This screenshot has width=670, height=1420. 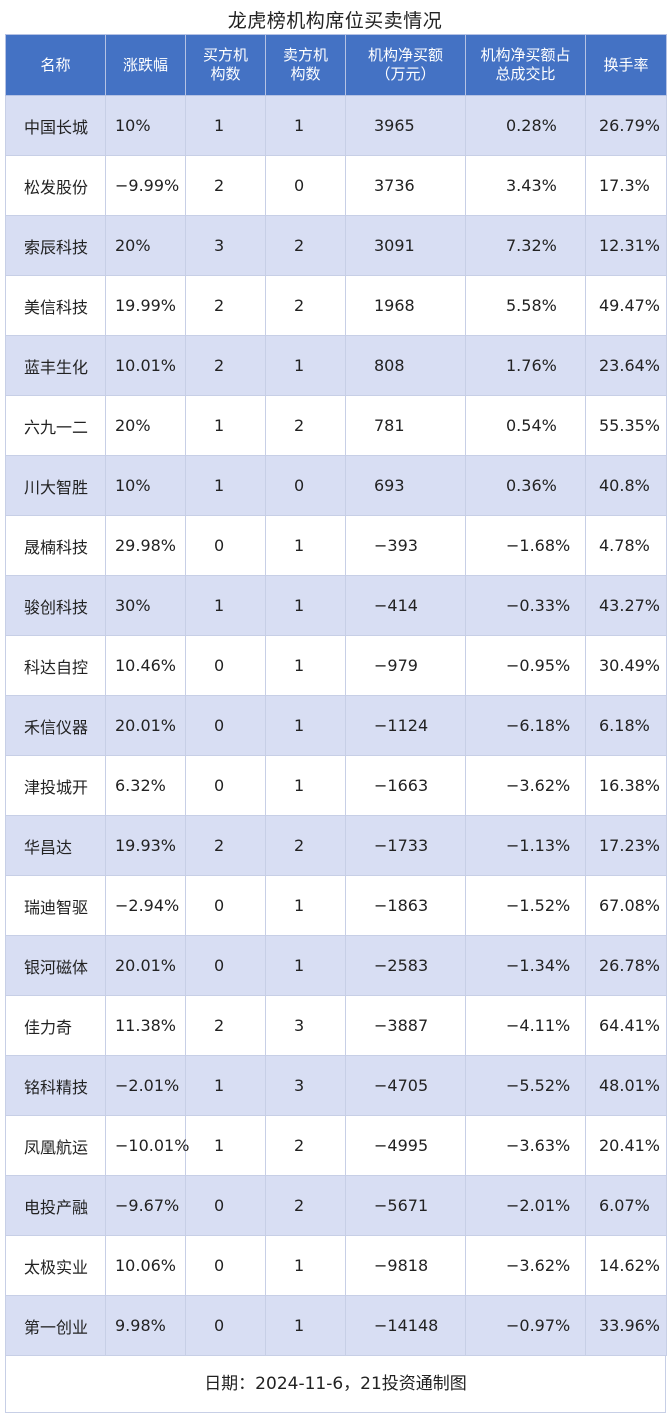 I want to click on table-row: 津投城开 6.32% 0 1 −1663 −3.62% 16.38%, so click(x=336, y=785).